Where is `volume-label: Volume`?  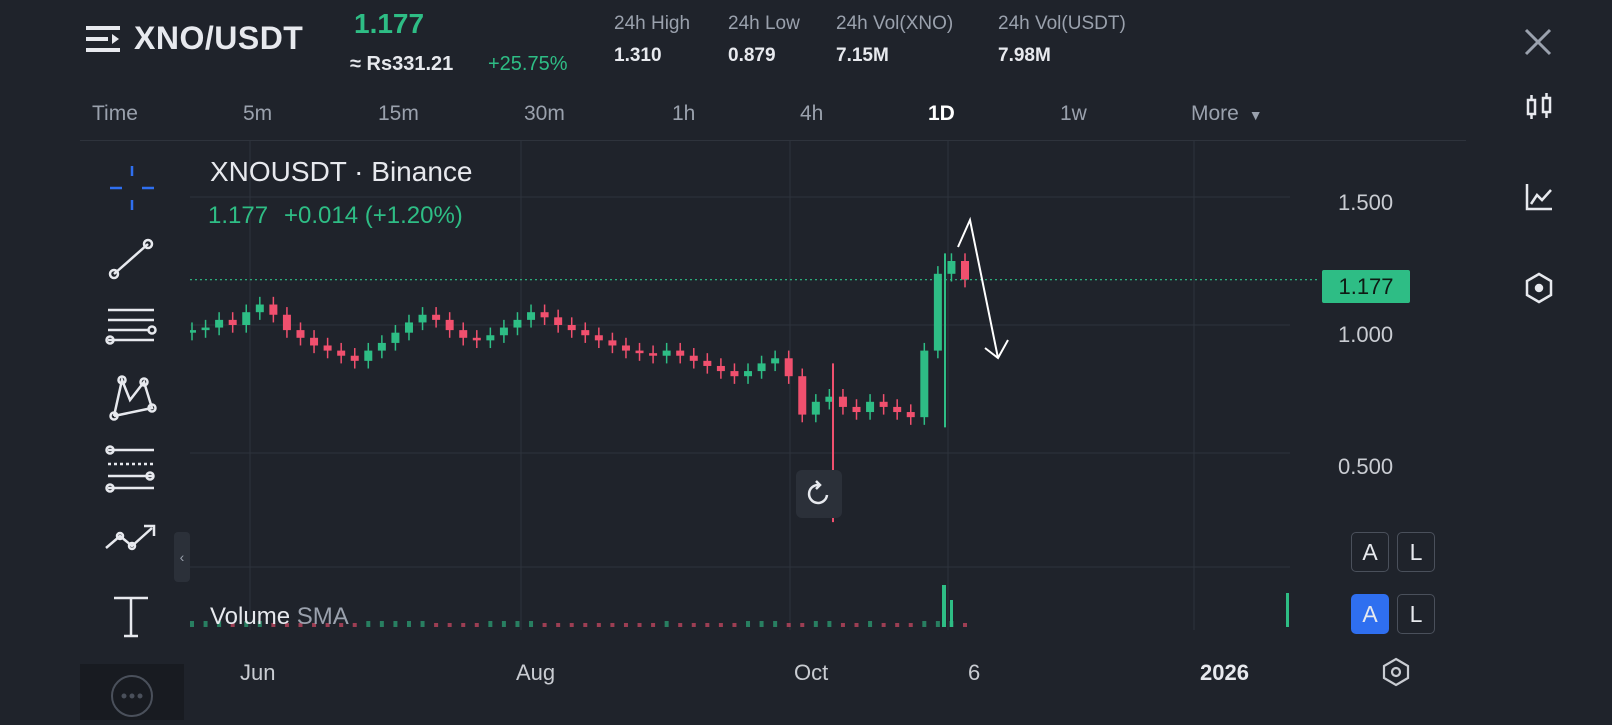
volume-label: Volume is located at coordinates (250, 616).